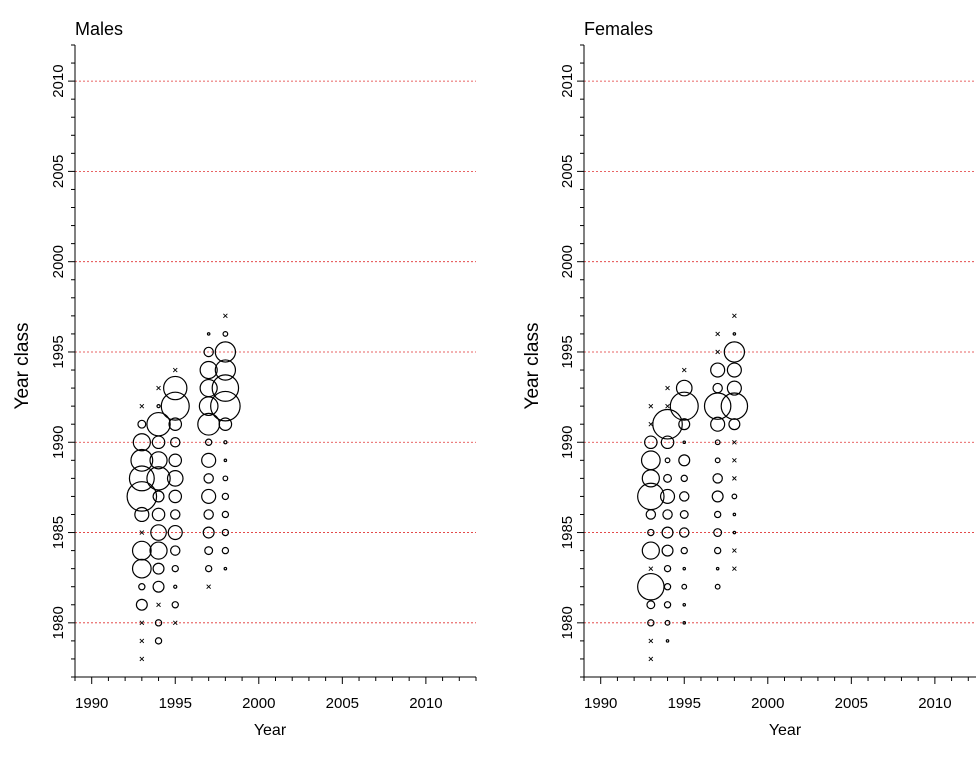 This screenshot has width=976, height=769. Describe the element at coordinates (270, 730) in the screenshot. I see `males-x-axis-title: Year` at that location.